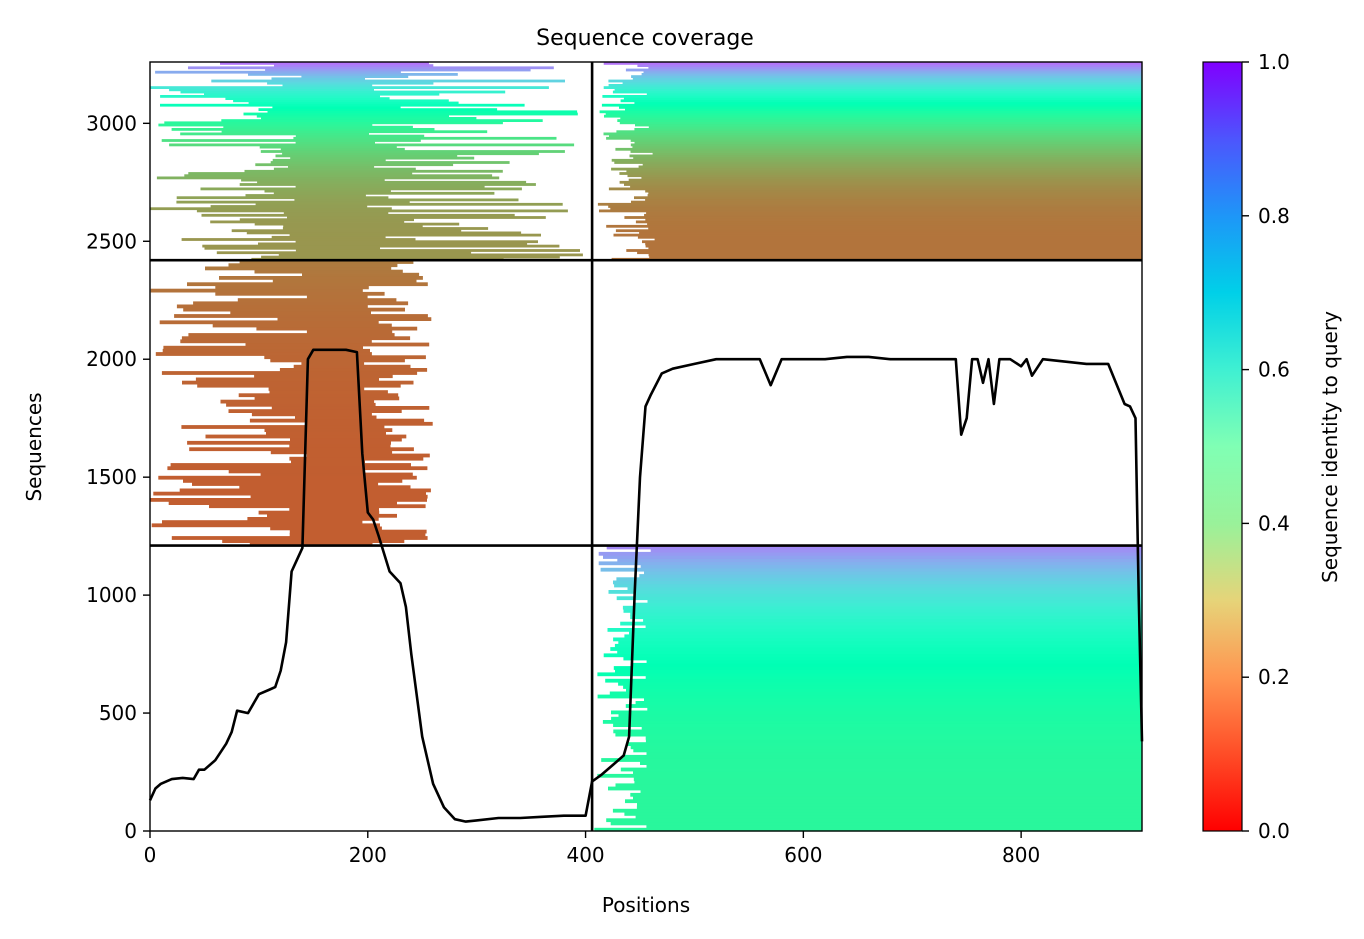 The height and width of the screenshot is (939, 1364). I want to click on chart-title: Sequence coverage, so click(645, 38).